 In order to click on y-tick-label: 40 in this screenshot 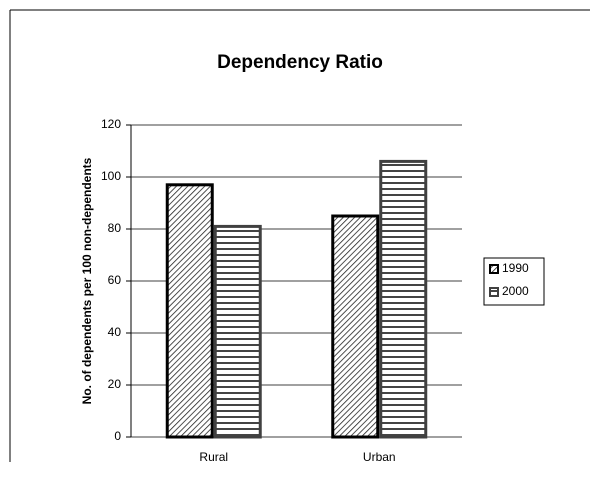, I will do `click(115, 332)`.